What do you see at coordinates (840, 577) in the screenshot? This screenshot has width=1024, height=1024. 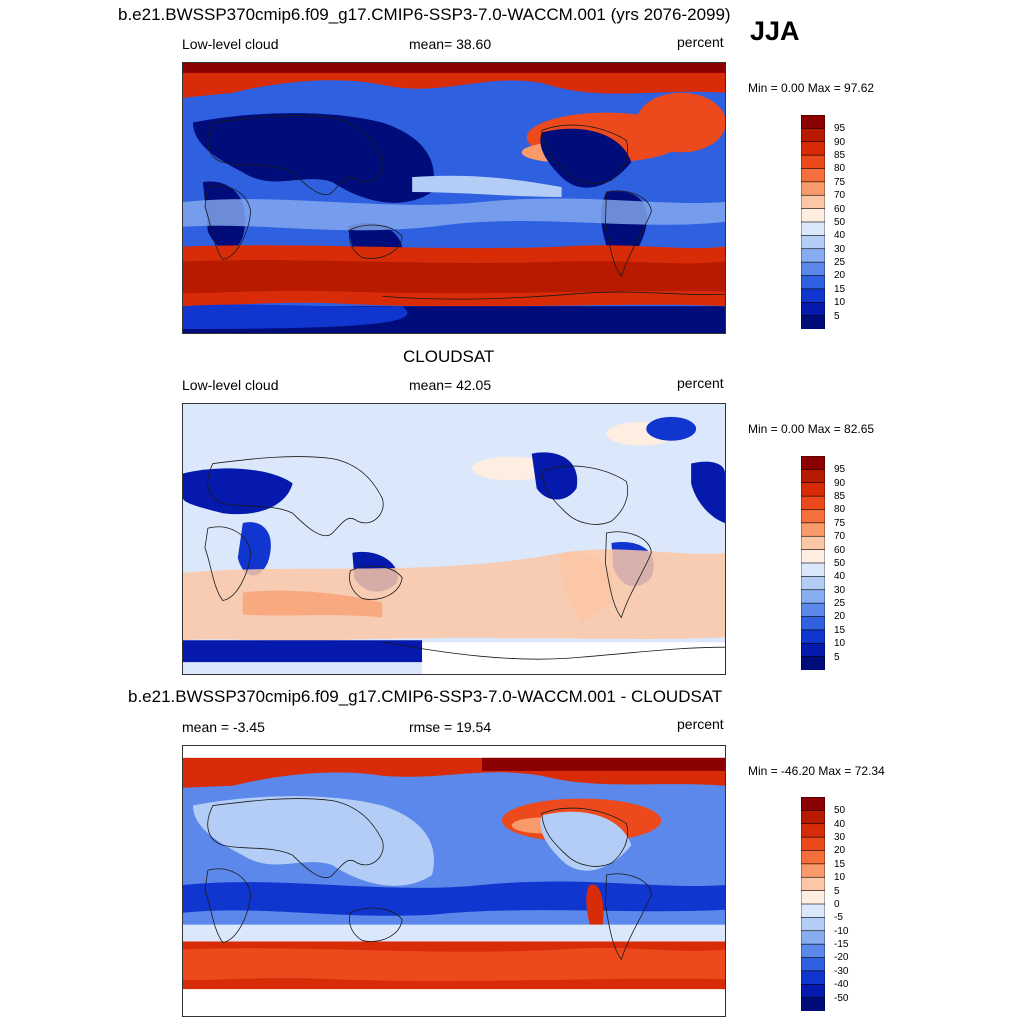 I see `panel-2-colorbar-tick: 40` at bounding box center [840, 577].